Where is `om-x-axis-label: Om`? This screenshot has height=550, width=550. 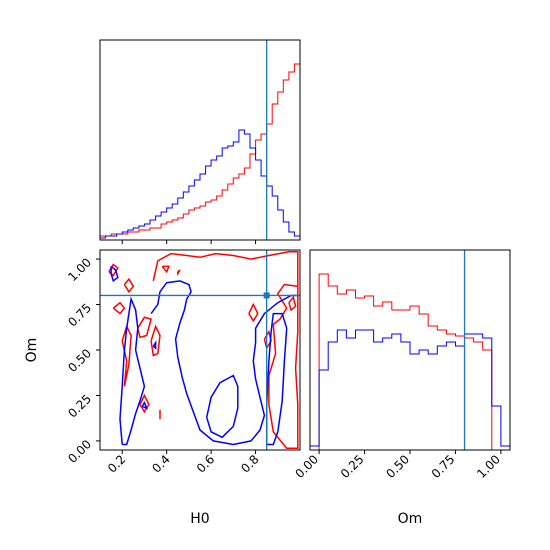
om-x-axis-label: Om is located at coordinates (410, 519).